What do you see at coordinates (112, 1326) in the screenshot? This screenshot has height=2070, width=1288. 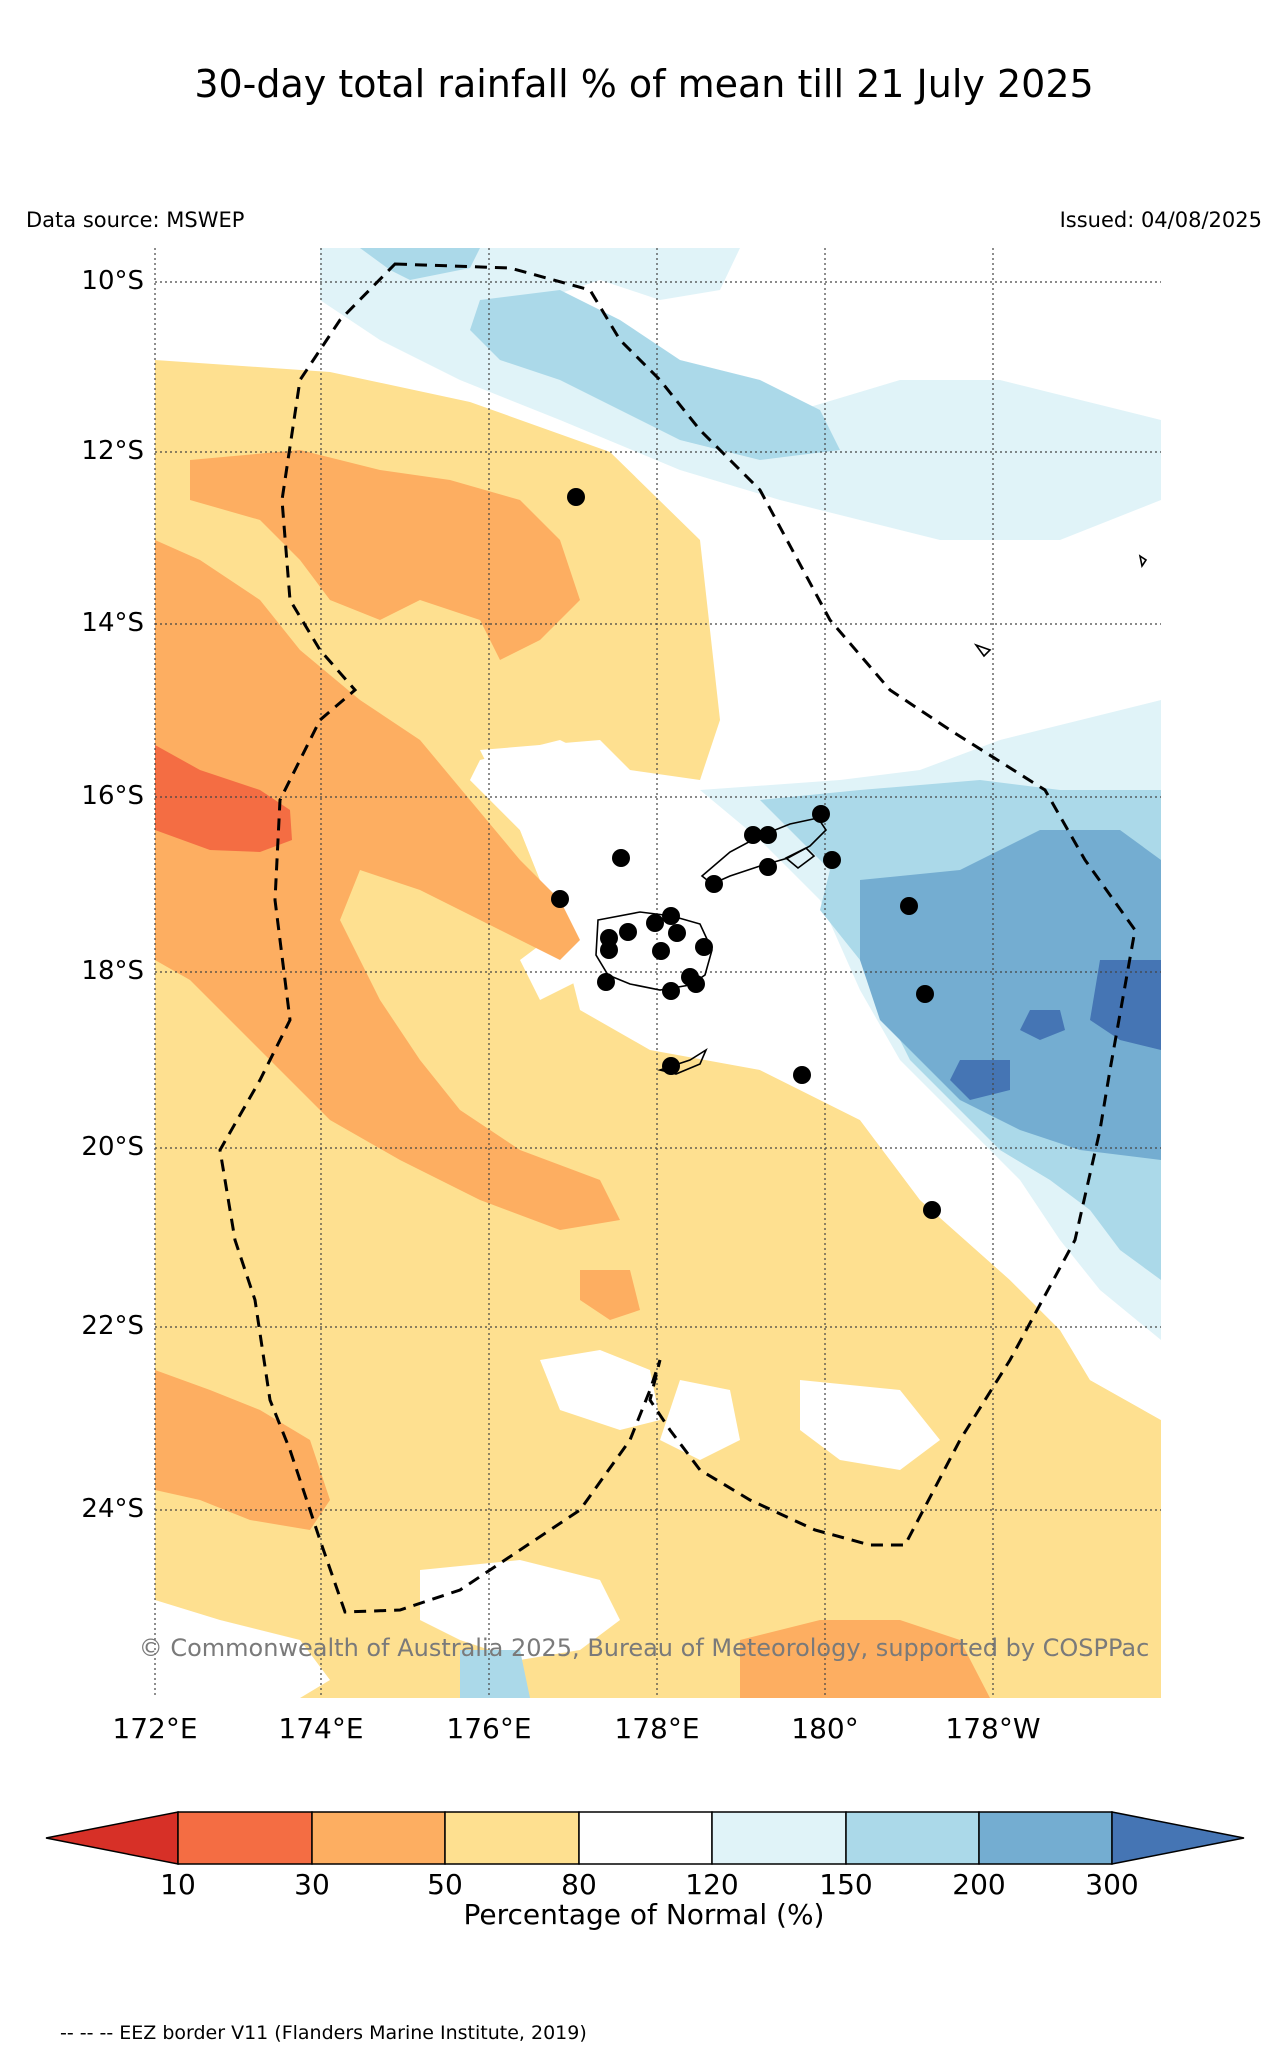 I see `lat-label: 22°S` at bounding box center [112, 1326].